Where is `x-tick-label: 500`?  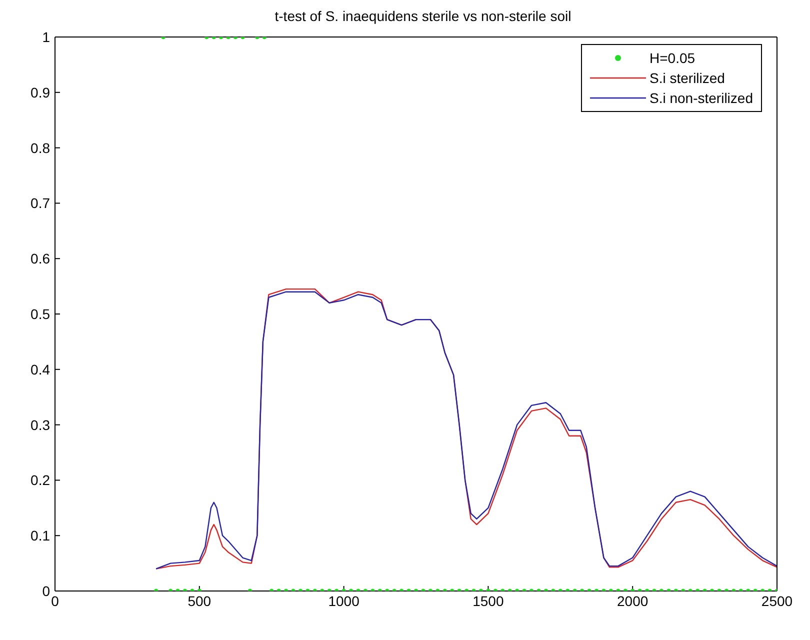
x-tick-label: 500 is located at coordinates (200, 600).